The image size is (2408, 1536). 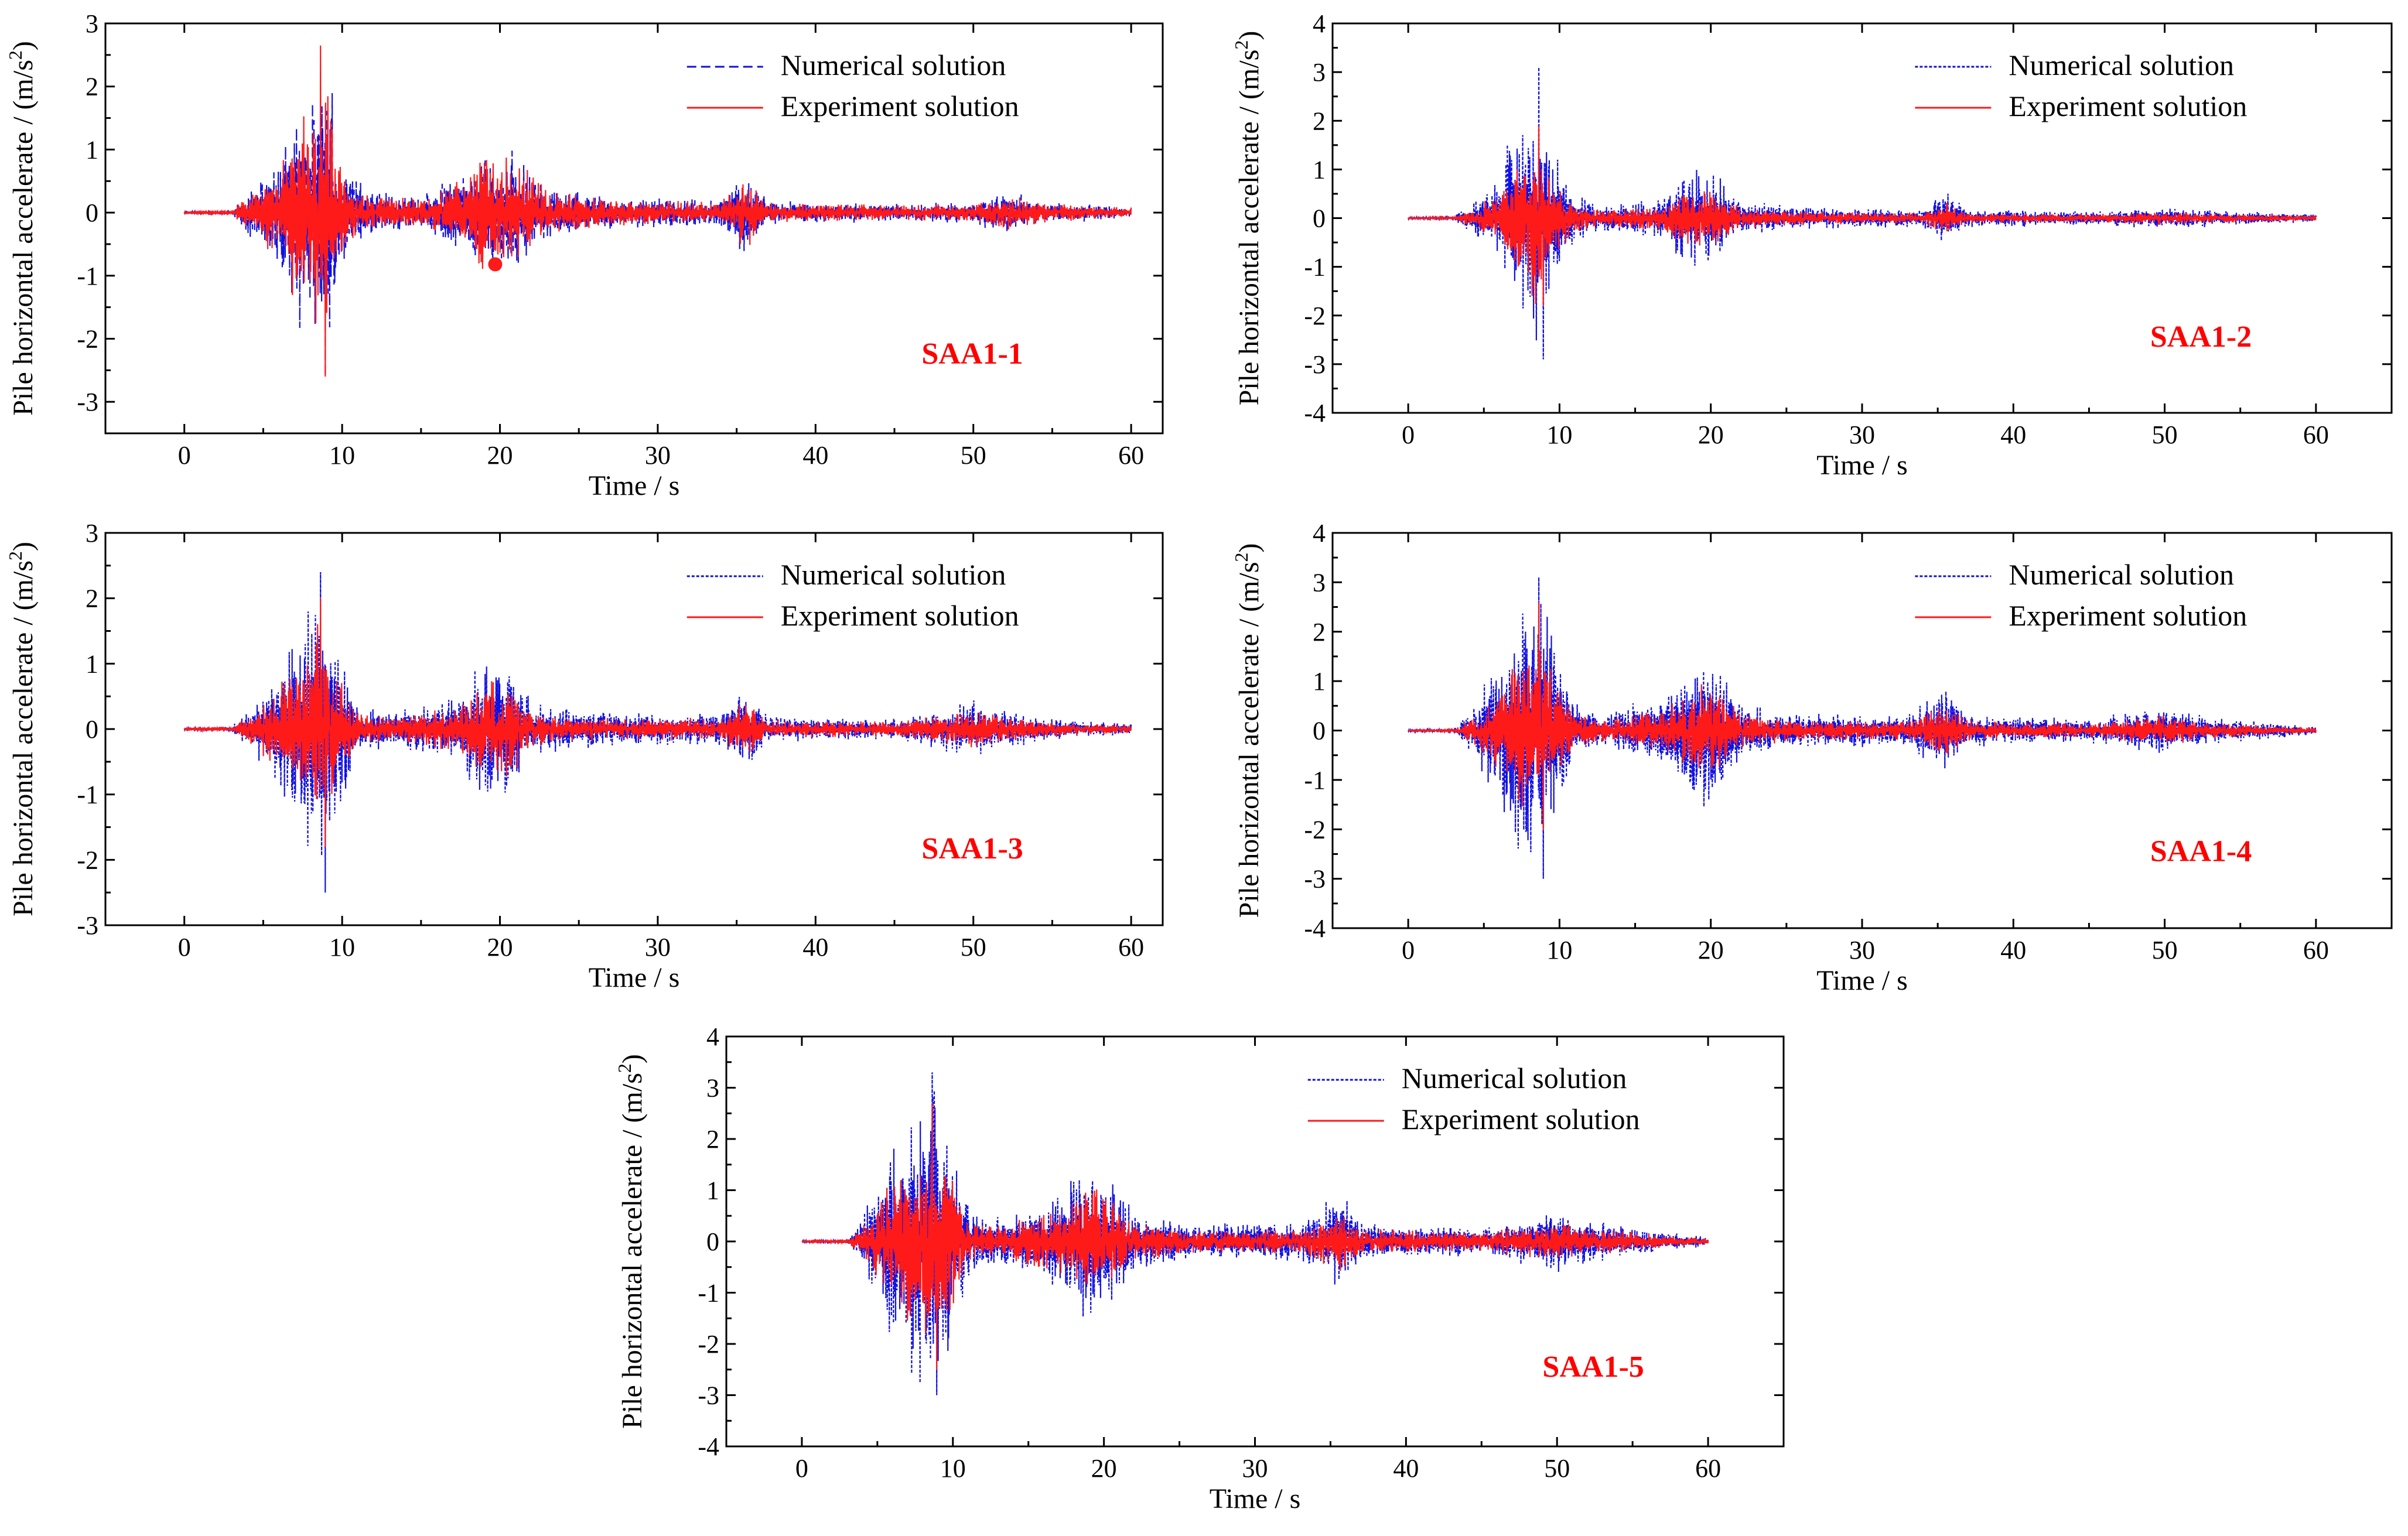 What do you see at coordinates (2201, 851) in the screenshot?
I see `panel-label: SAA1-4` at bounding box center [2201, 851].